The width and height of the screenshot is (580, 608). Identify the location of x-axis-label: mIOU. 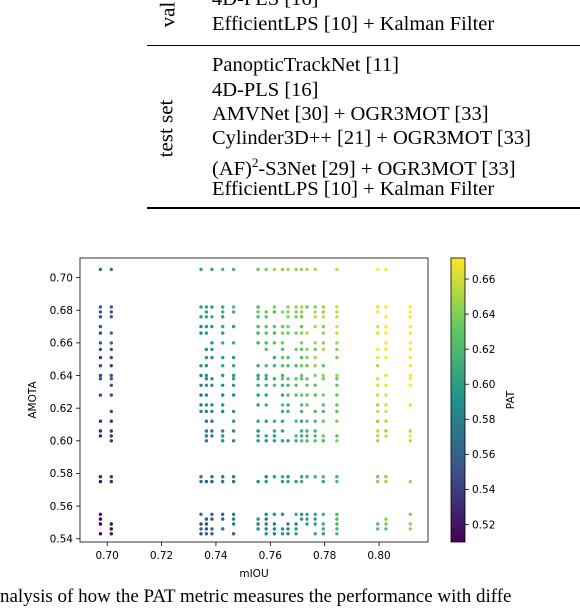
(253, 574).